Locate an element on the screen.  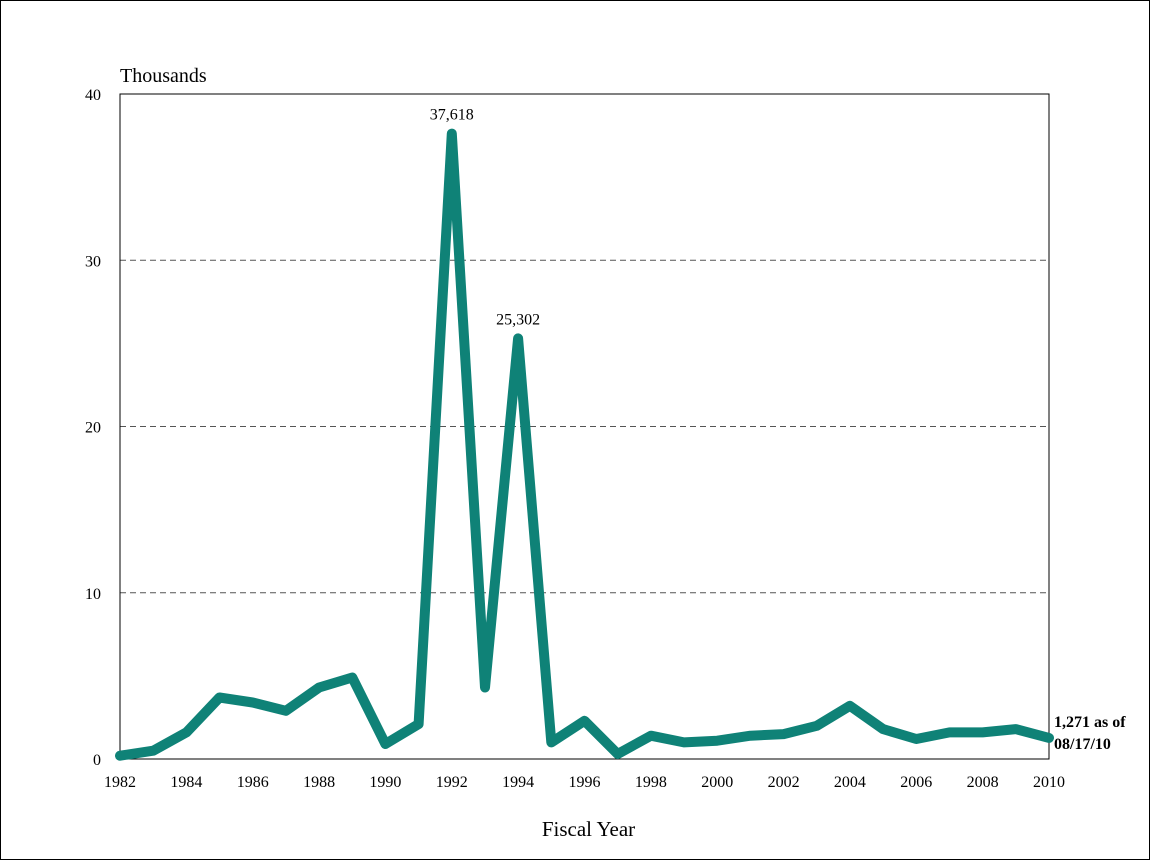
x-tick-label: 2004 is located at coordinates (850, 782).